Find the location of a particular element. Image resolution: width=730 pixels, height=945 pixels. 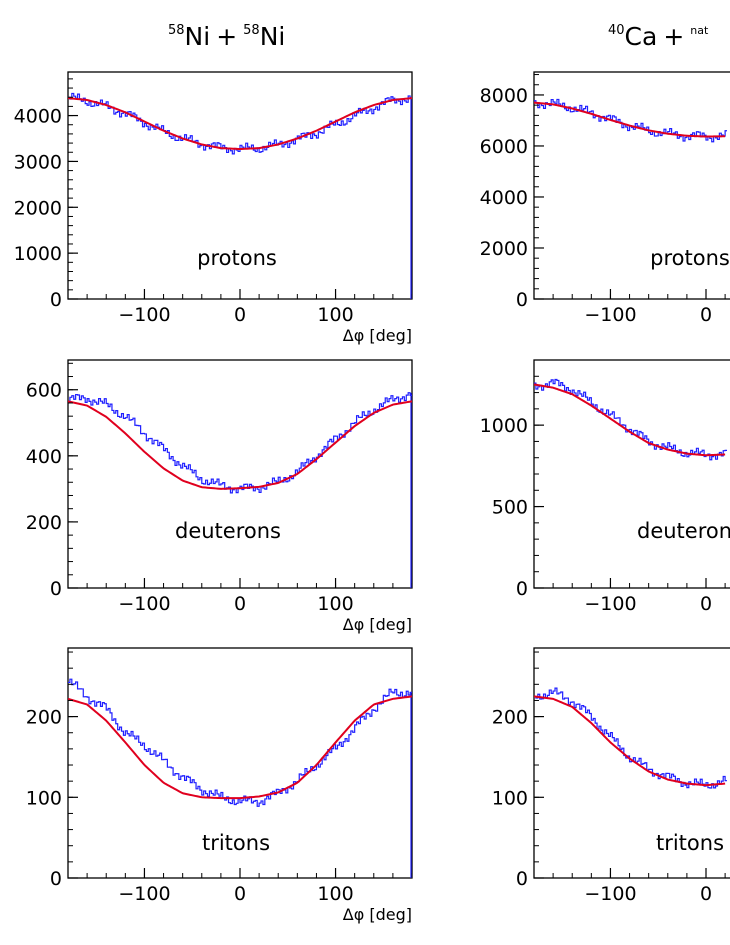

column-title-left: 58Ni +58Ni is located at coordinates (226, 36).